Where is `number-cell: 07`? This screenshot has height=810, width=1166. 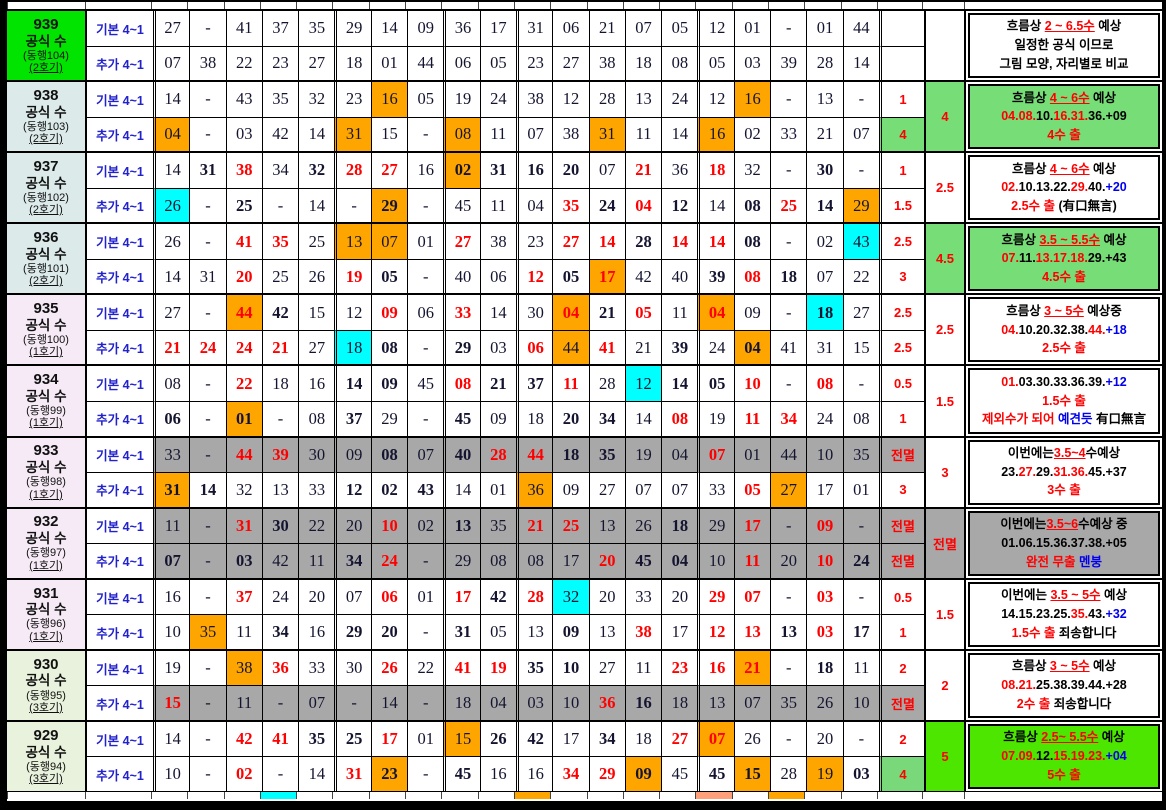 number-cell: 07 is located at coordinates (352, 597).